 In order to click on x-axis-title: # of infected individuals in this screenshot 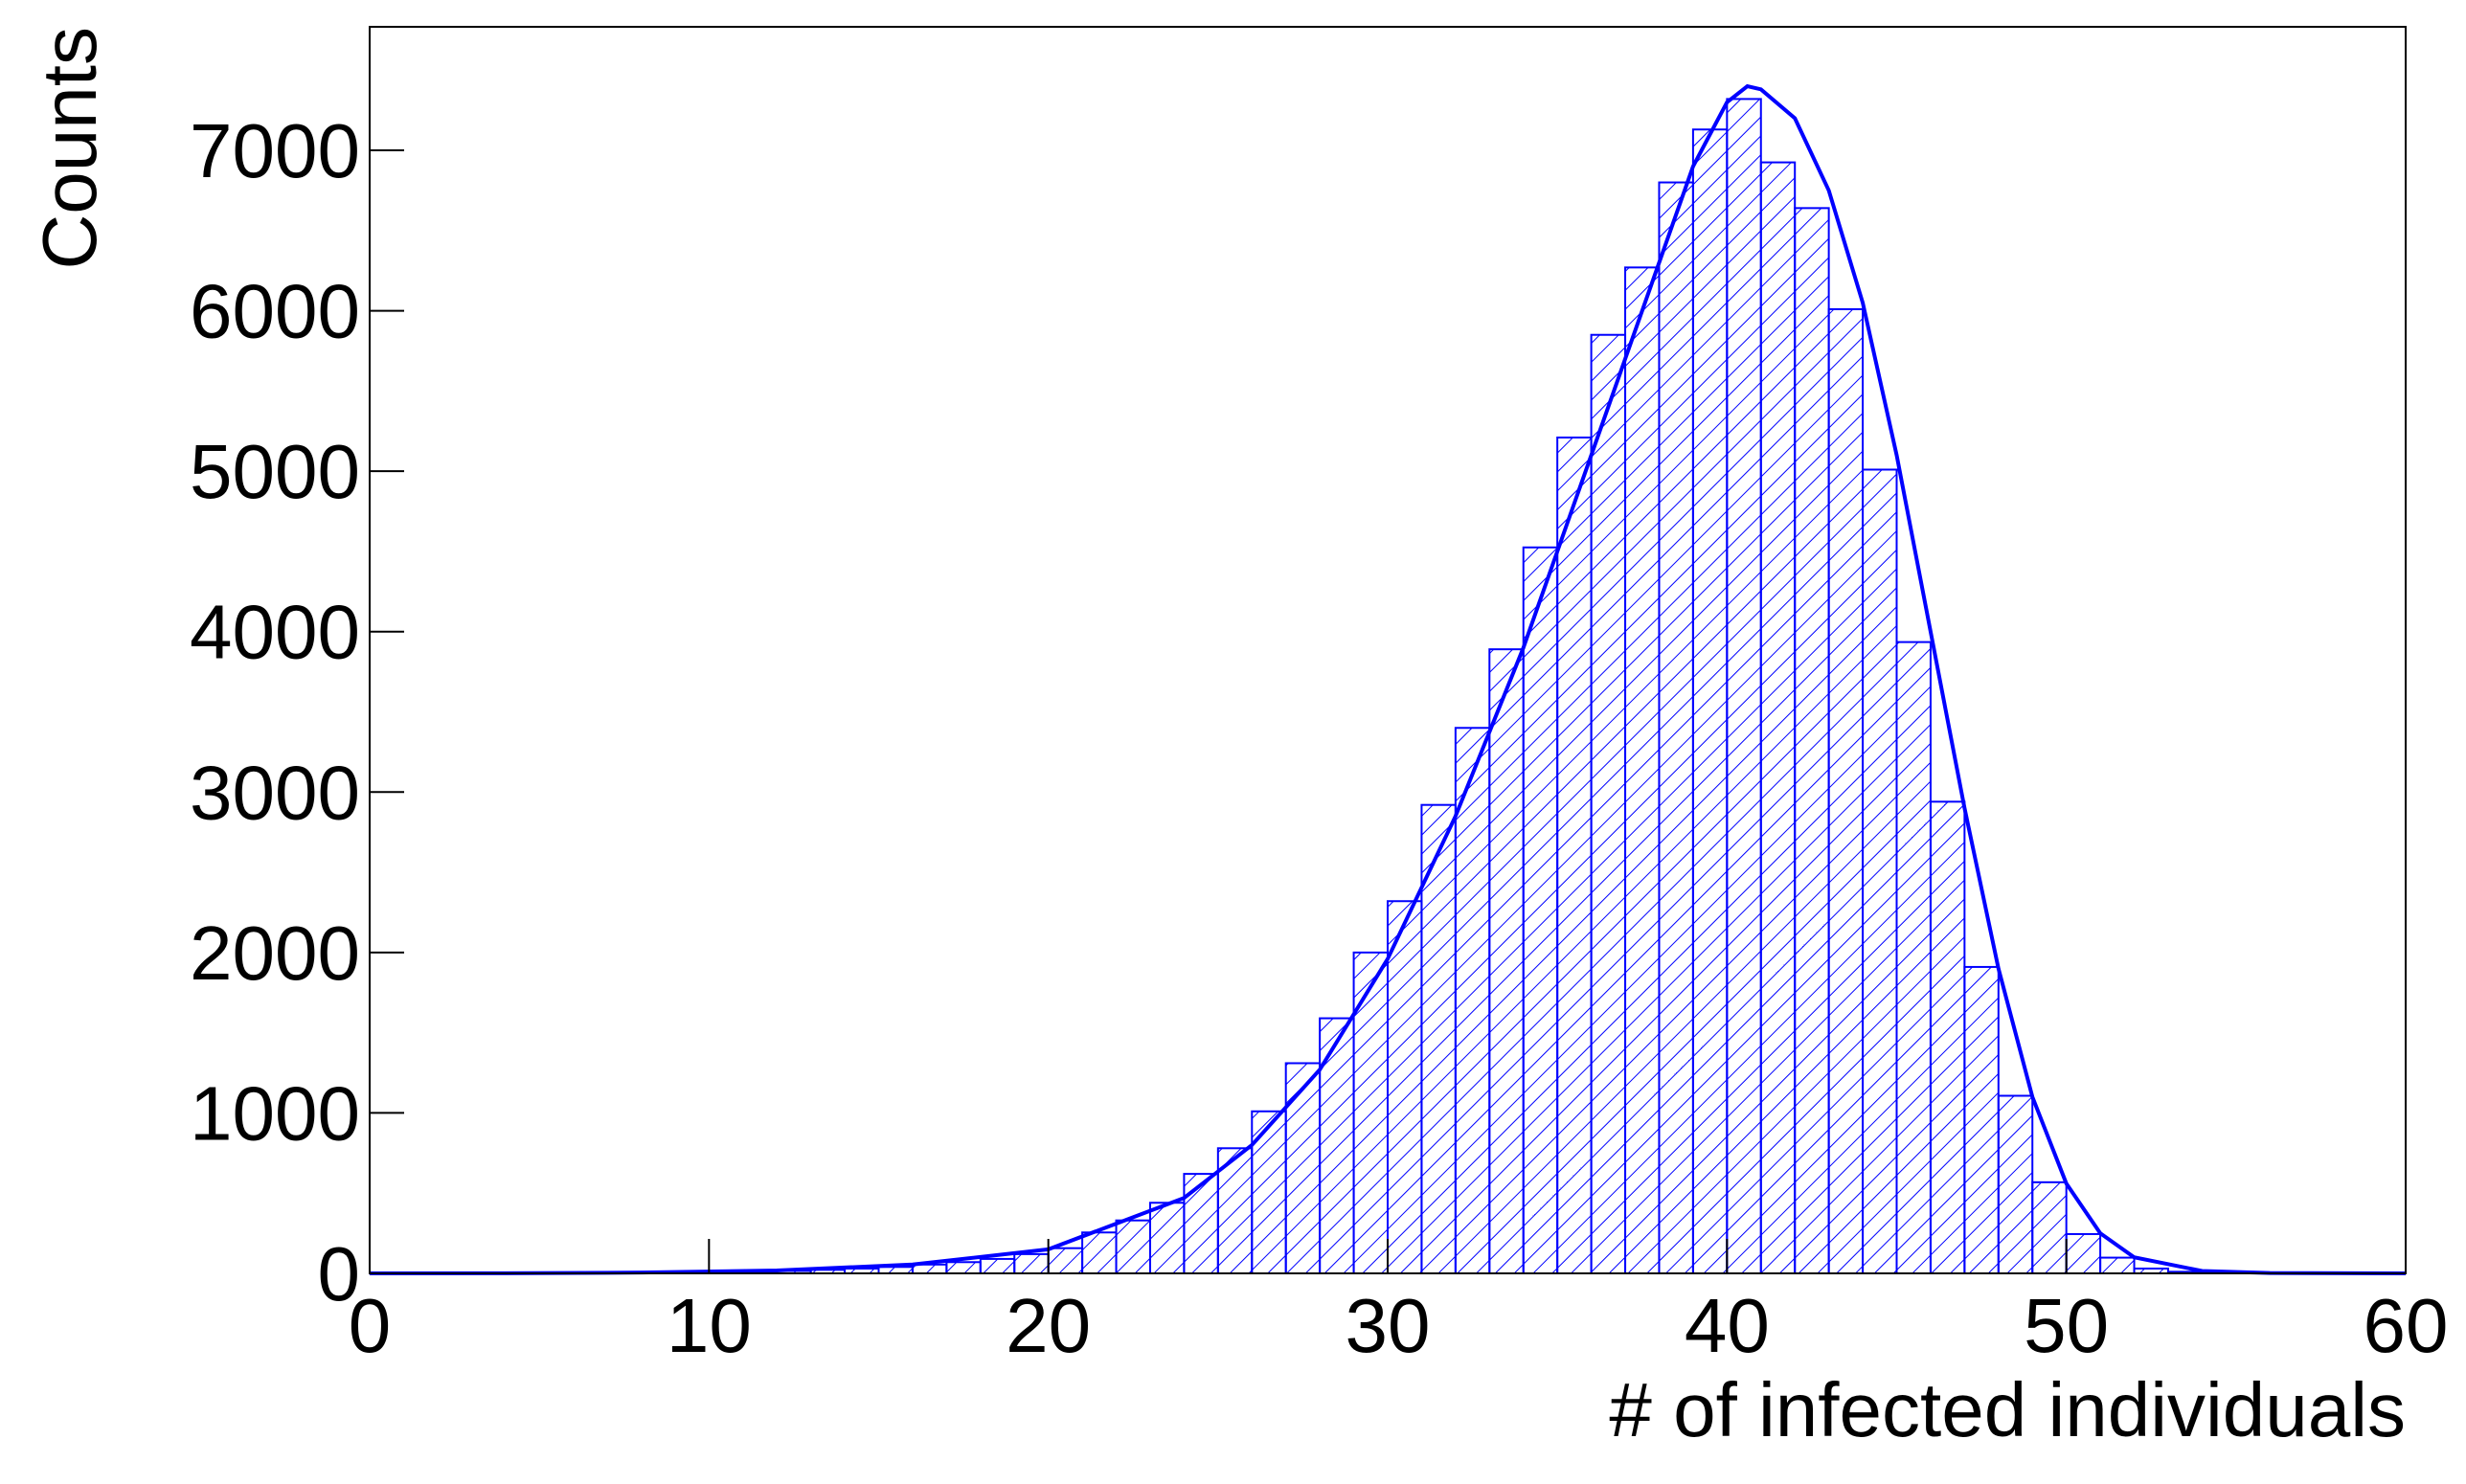, I will do `click(2007, 1409)`.